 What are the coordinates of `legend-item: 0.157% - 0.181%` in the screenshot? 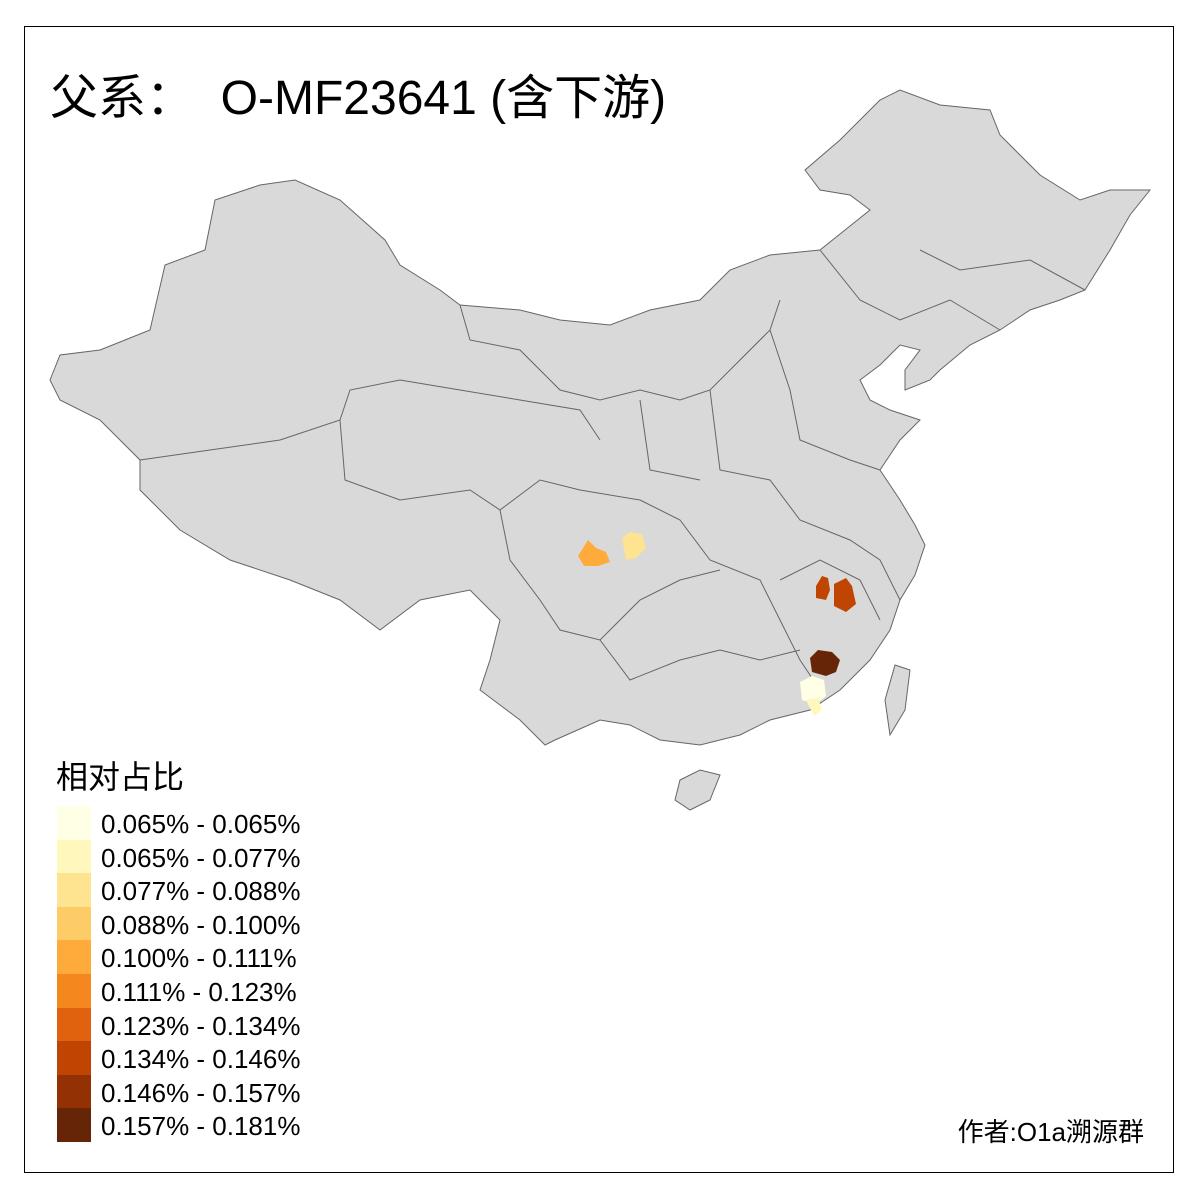 It's located at (207, 1125).